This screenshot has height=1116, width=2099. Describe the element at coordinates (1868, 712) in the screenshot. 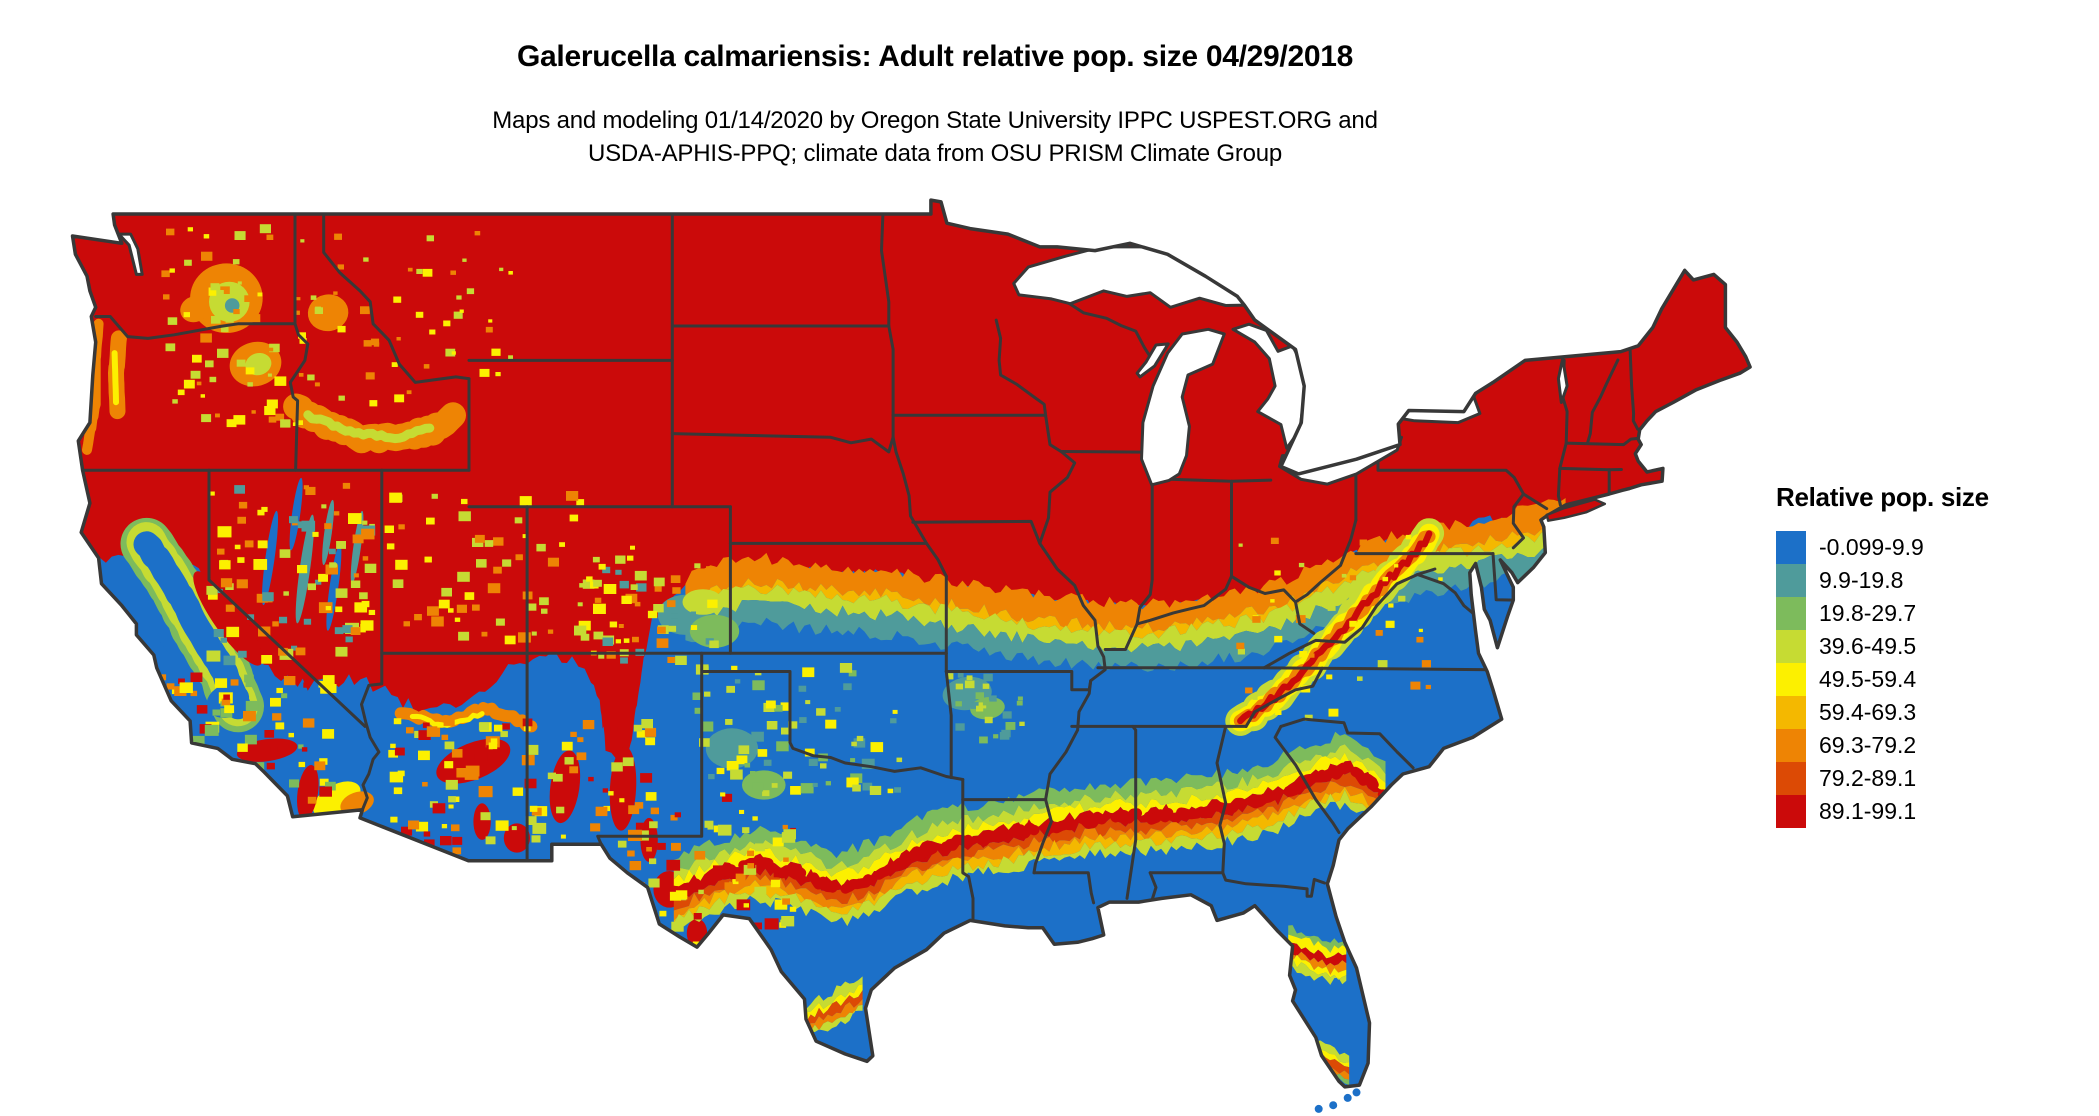

I see `legend-range-label: 59.4-69.3` at that location.